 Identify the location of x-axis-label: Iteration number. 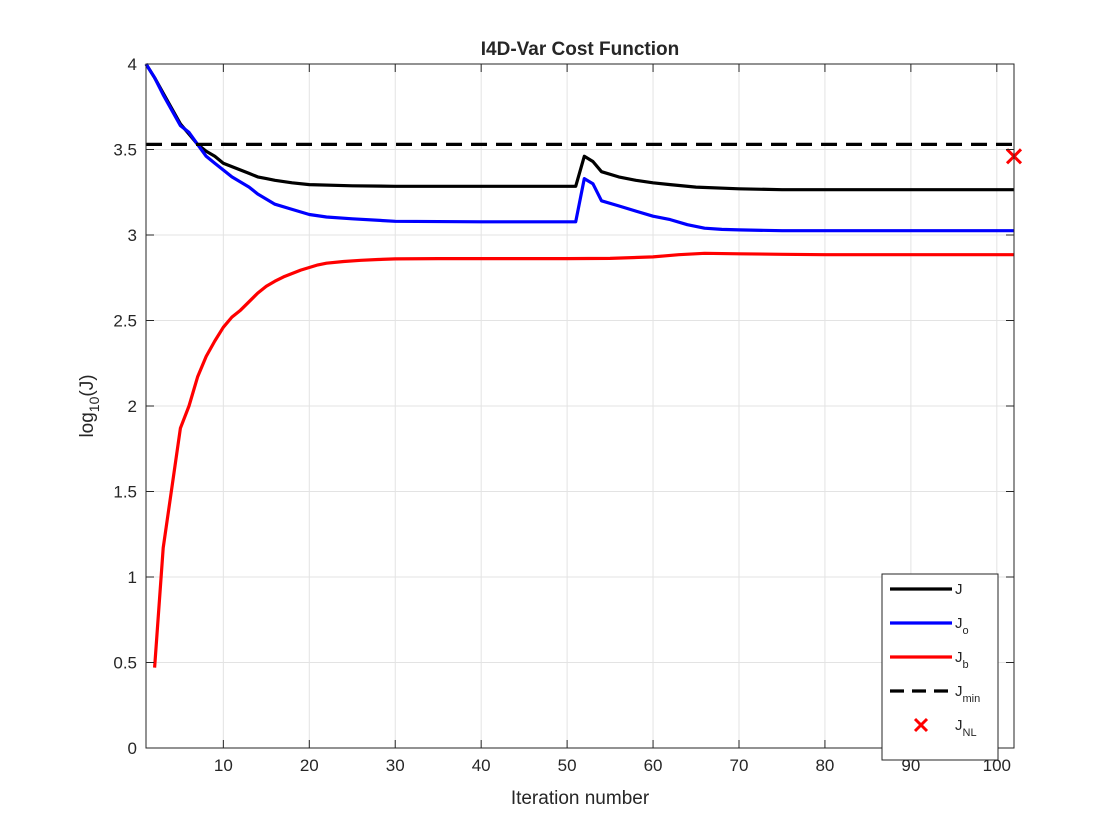
(580, 798).